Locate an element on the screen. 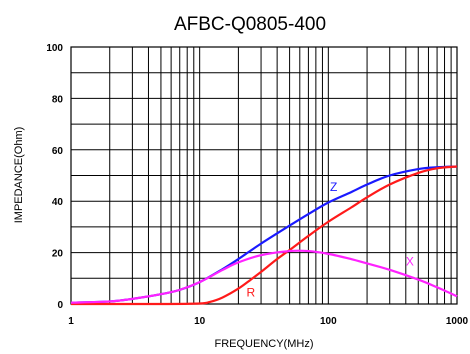 This screenshot has width=470, height=354. y-tick-label: 20 is located at coordinates (58, 254).